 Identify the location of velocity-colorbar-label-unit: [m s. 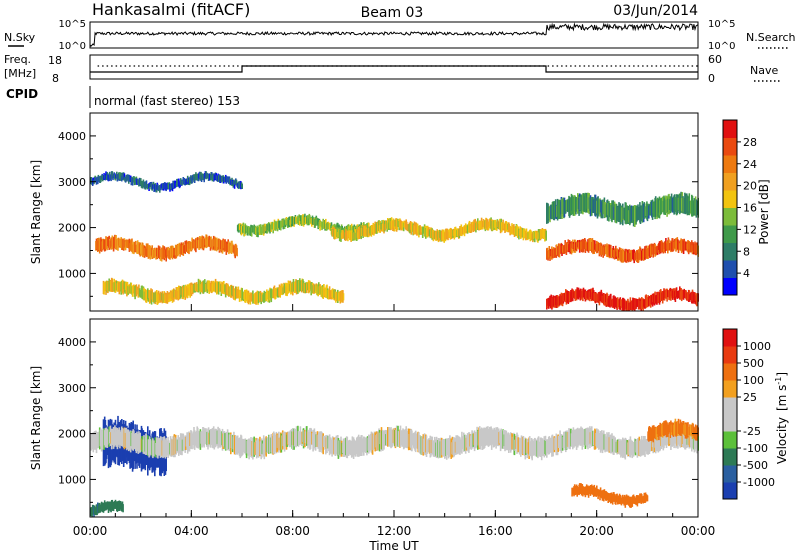
(782, 398).